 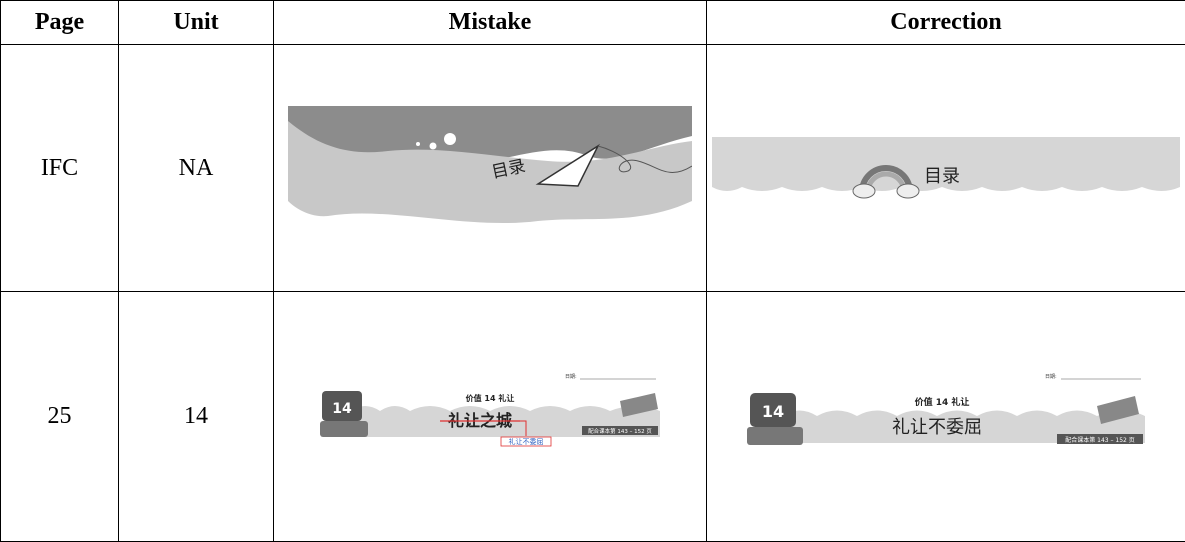 I want to click on header-cell: Unit, so click(x=196, y=23).